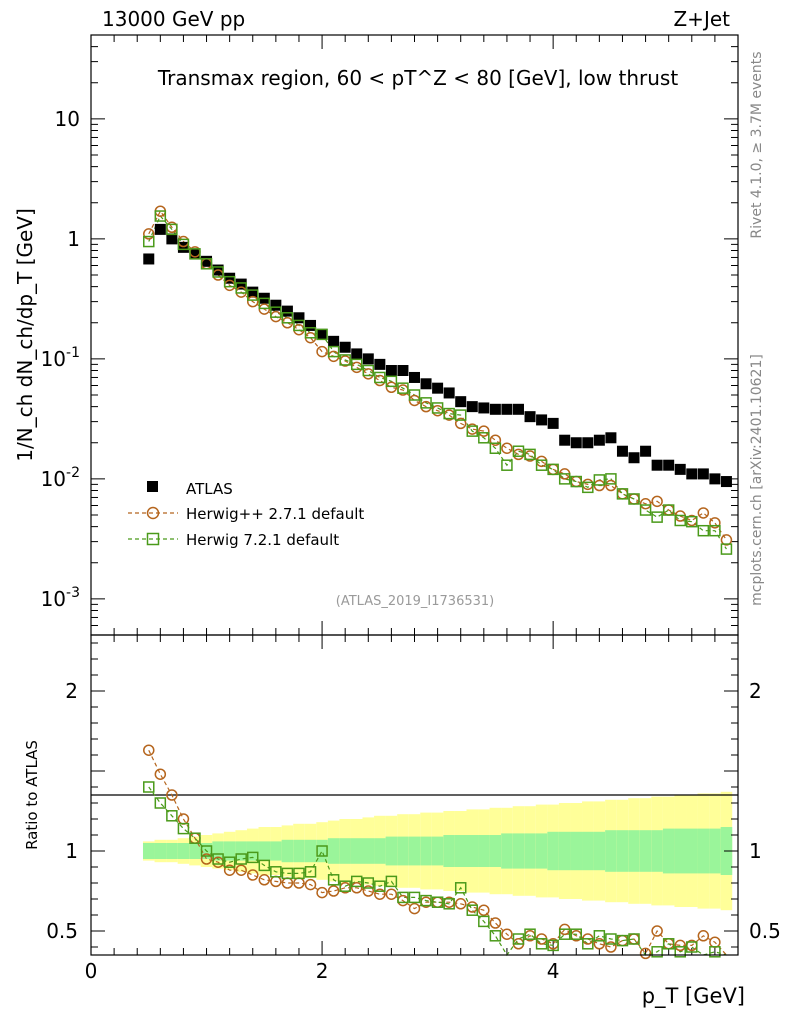 The width and height of the screenshot is (786, 1024). What do you see at coordinates (62, 931) in the screenshot?
I see `ratio-tick-label: 0.5` at bounding box center [62, 931].